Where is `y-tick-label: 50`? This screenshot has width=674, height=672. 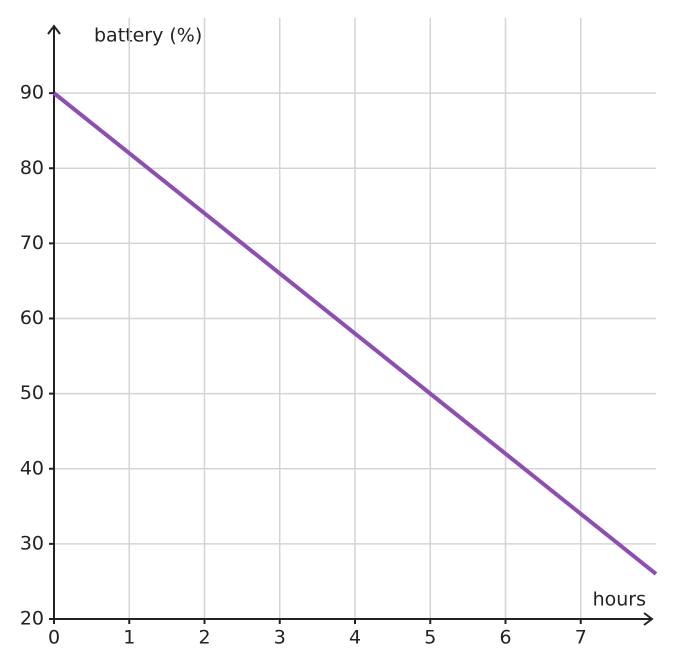
y-tick-label: 50 is located at coordinates (32, 393).